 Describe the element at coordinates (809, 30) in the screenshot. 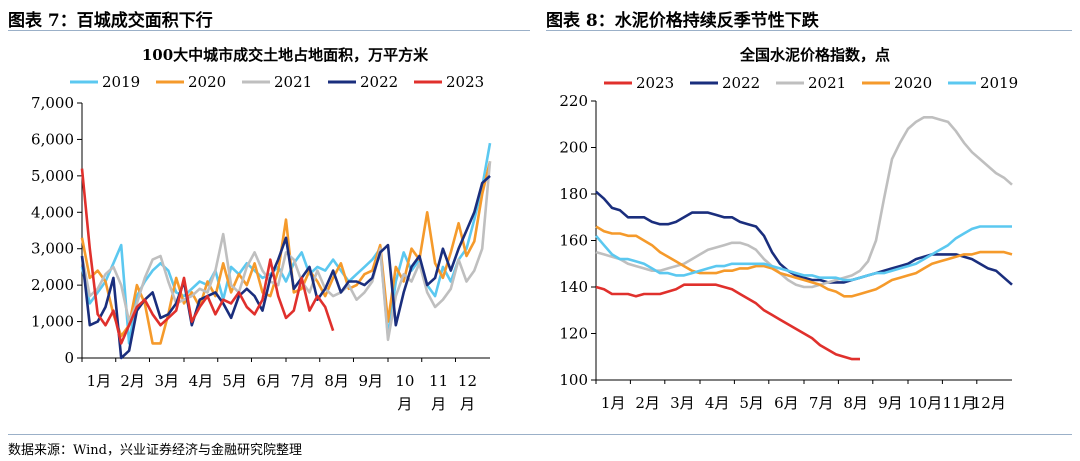

I see `right-title-rule` at that location.